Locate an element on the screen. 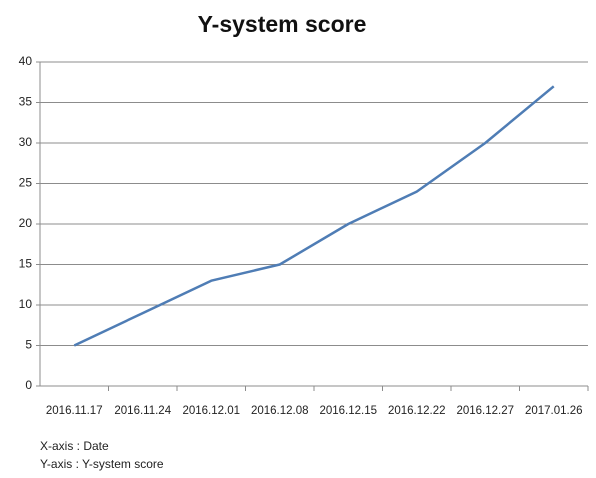 The image size is (596, 478). annotation: X-axis : Date is located at coordinates (74, 446).